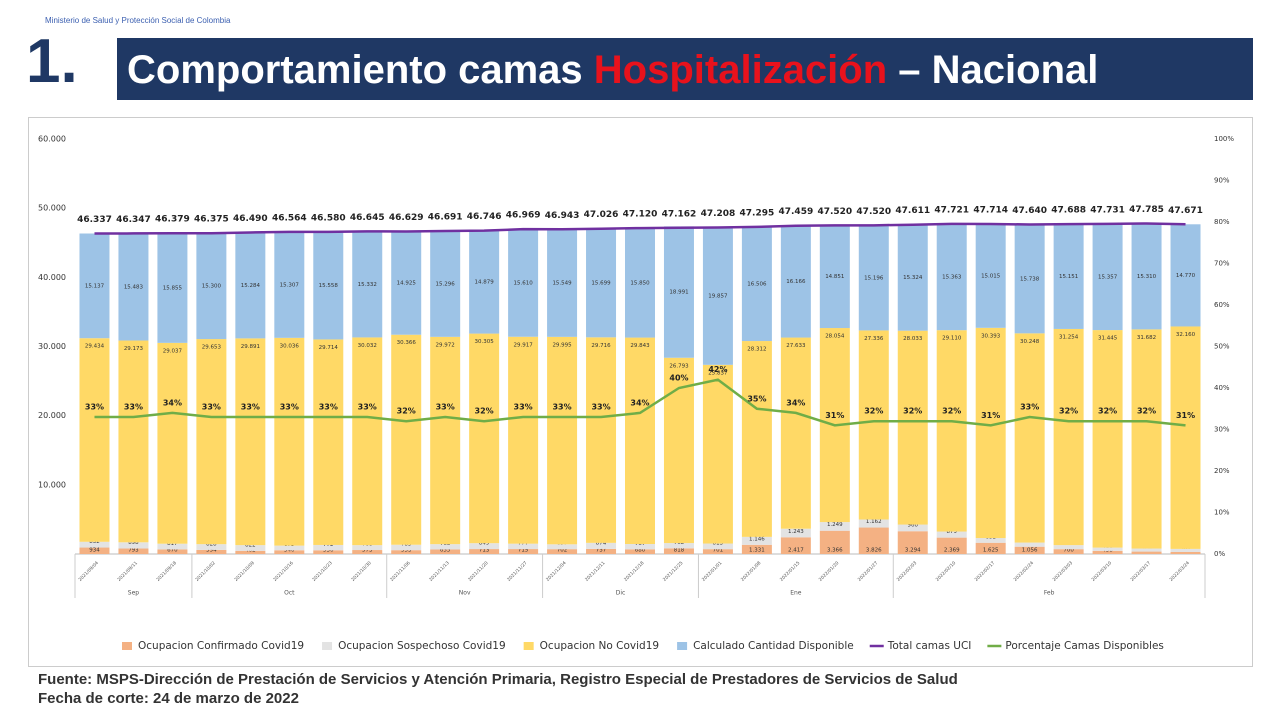 This screenshot has height=721, width=1280. What do you see at coordinates (1030, 551) in the screenshot?
I see `data-label: 1.056` at bounding box center [1030, 551].